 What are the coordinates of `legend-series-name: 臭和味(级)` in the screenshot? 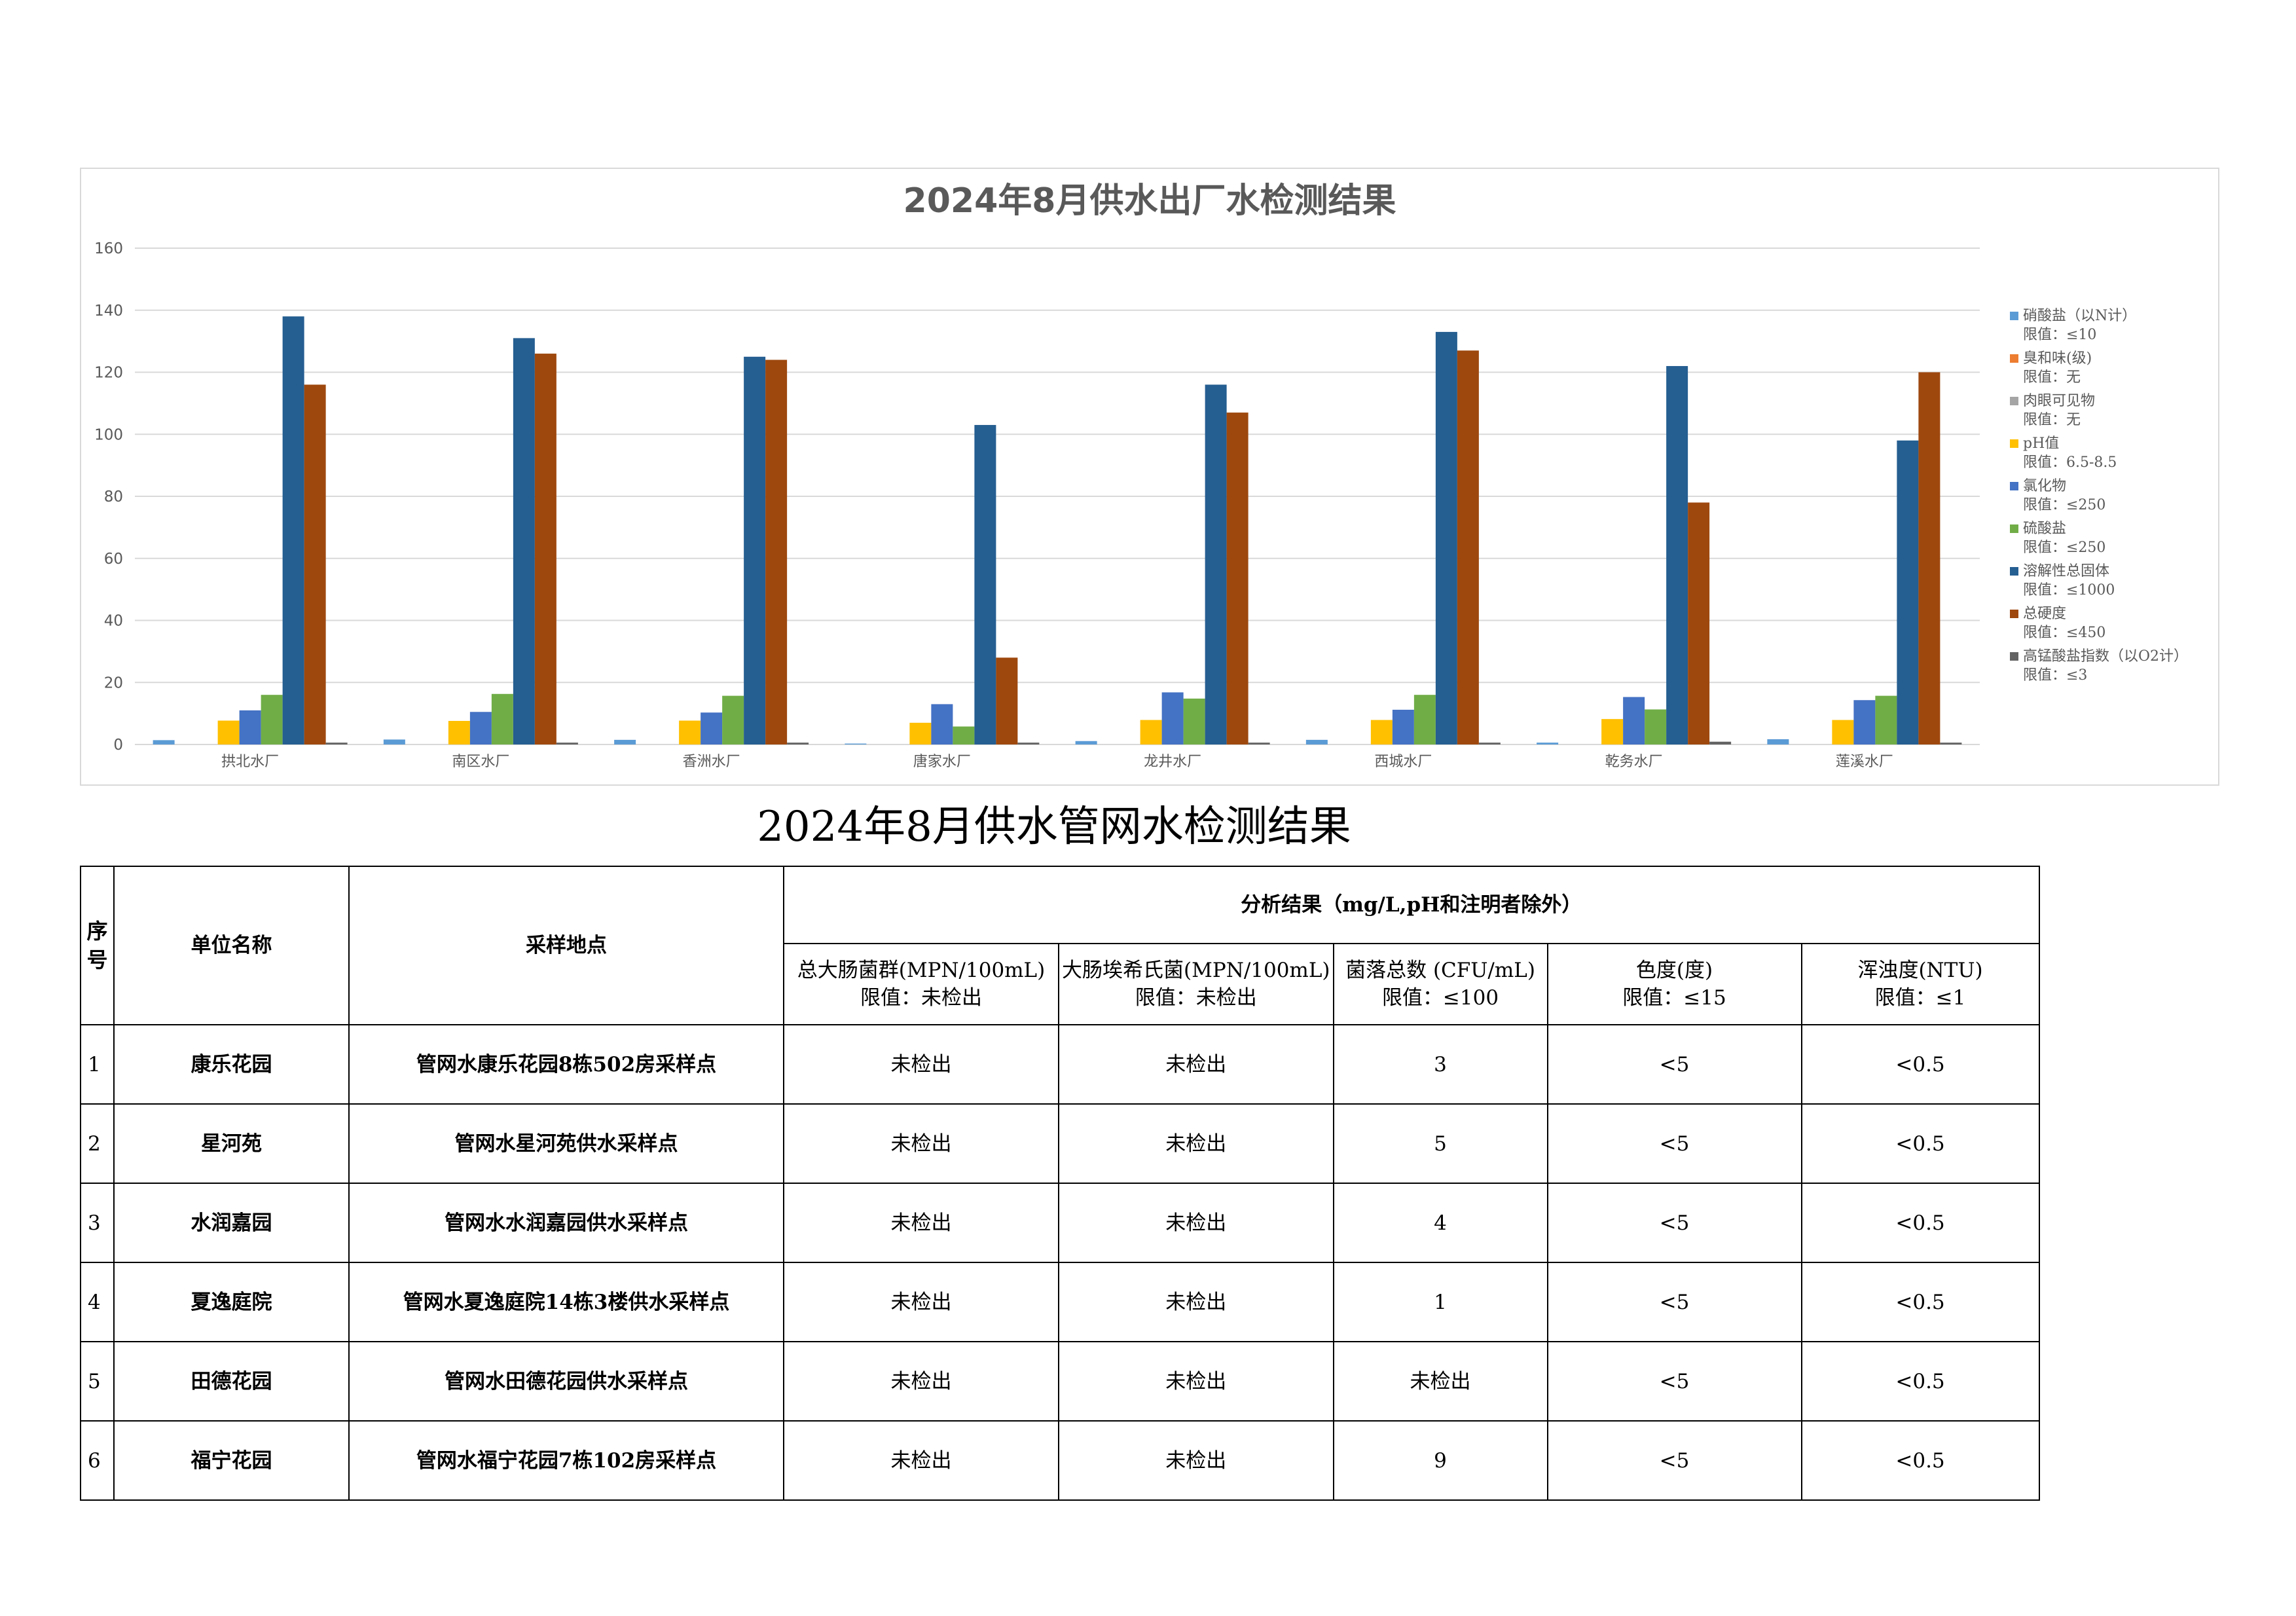 It's located at (2057, 358).